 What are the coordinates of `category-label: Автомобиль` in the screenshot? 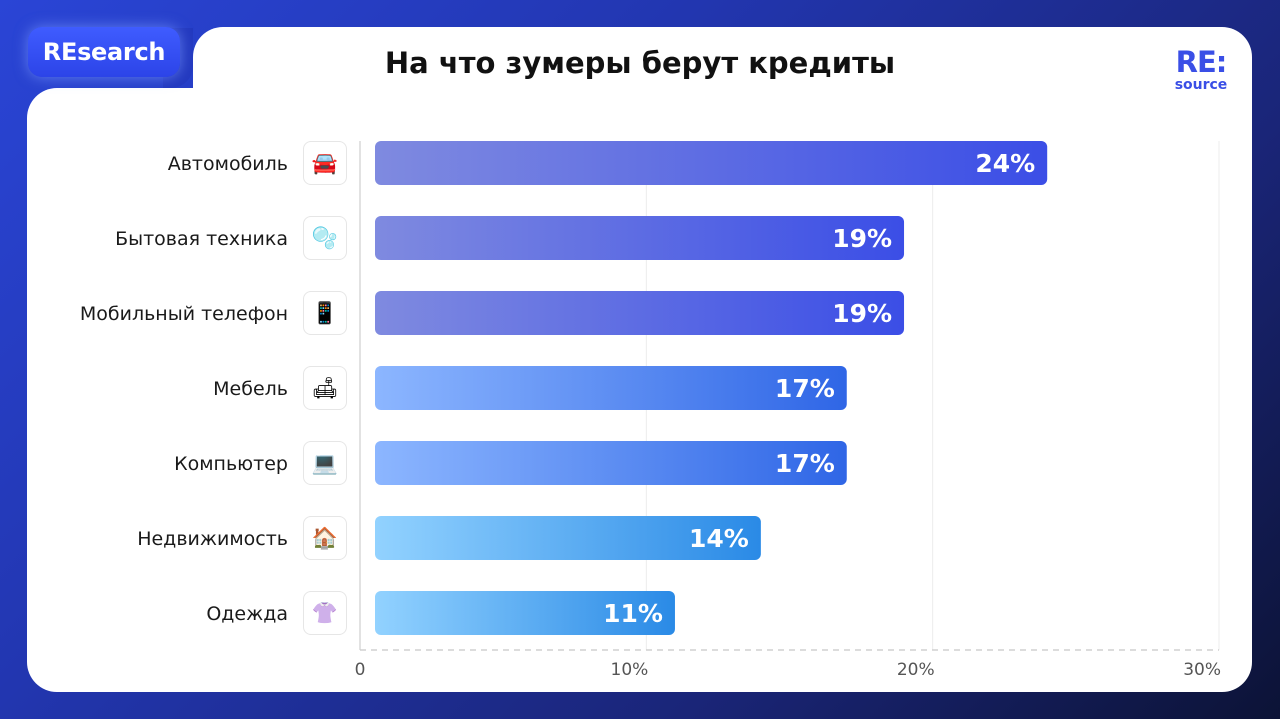 It's located at (228, 164).